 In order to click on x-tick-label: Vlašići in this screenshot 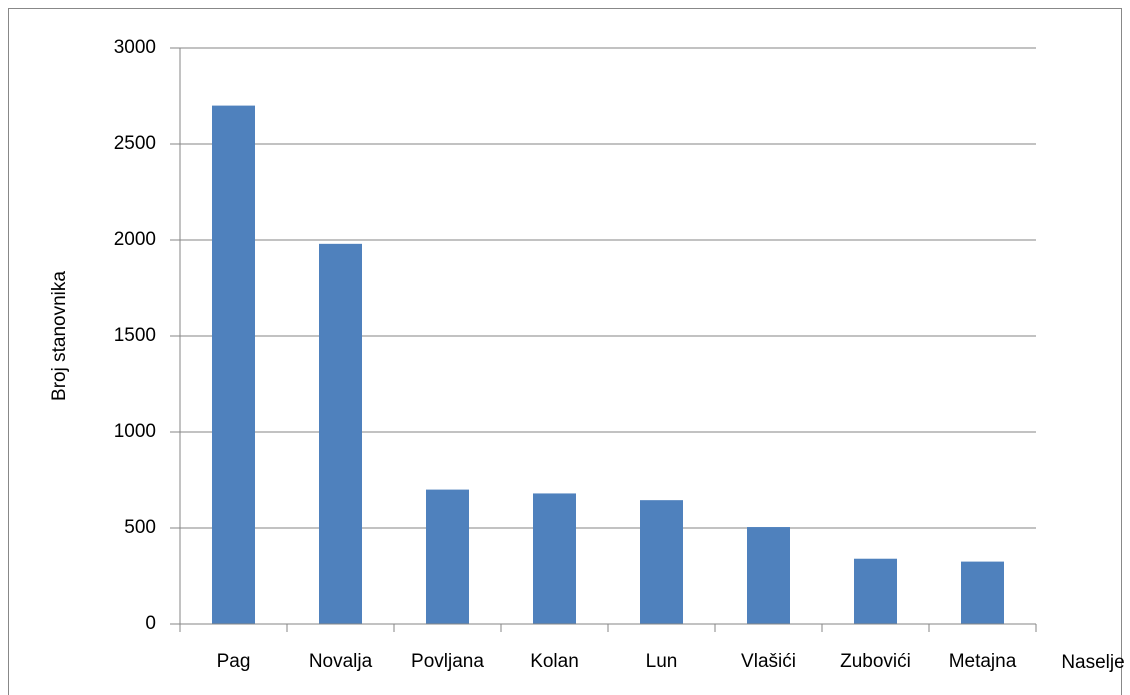, I will do `click(768, 661)`.